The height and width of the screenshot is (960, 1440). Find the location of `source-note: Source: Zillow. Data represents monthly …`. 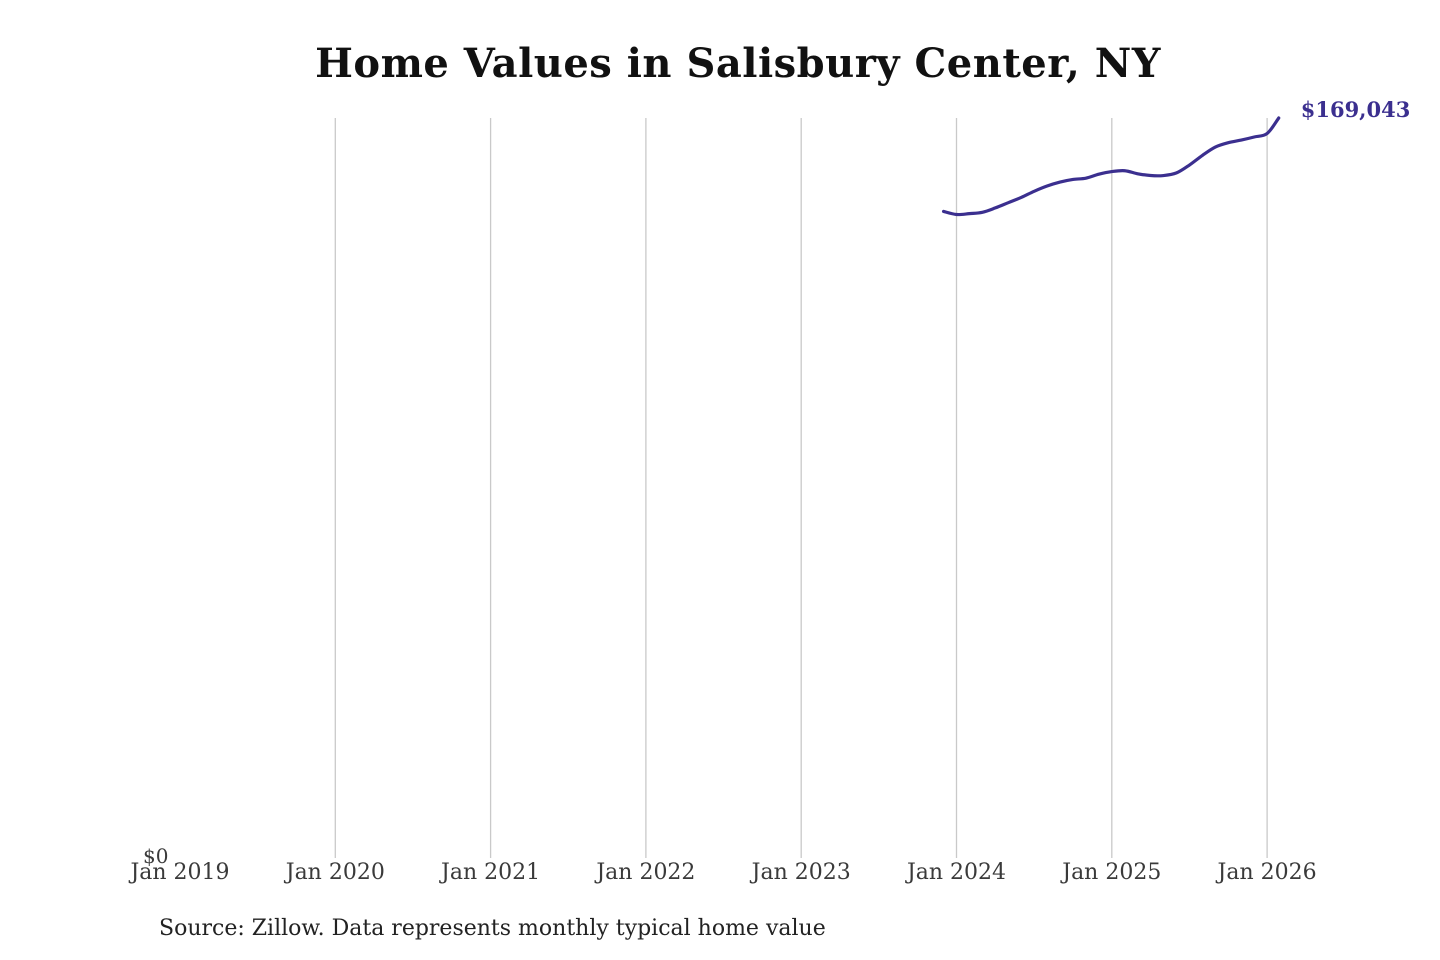

source-note: Source: Zillow. Data represents monthly … is located at coordinates (492, 928).